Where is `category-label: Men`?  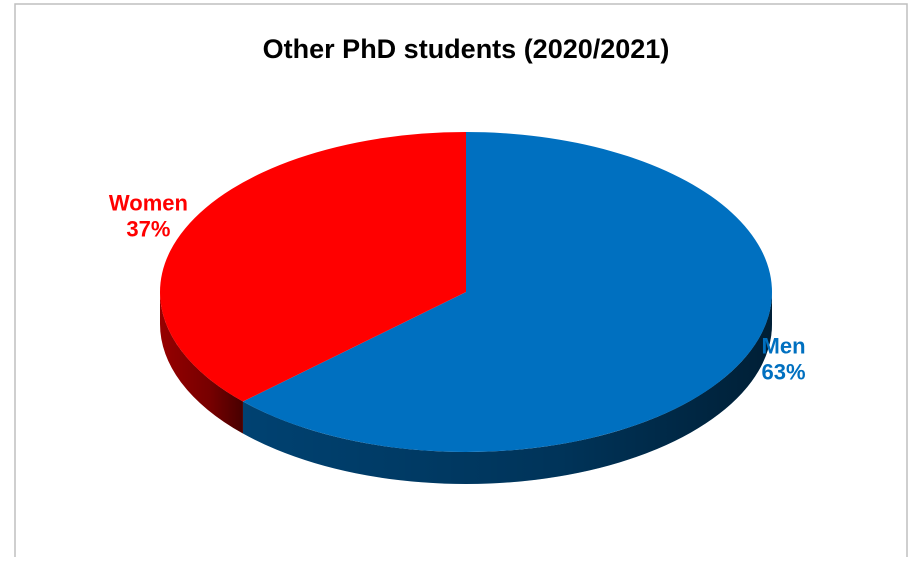
category-label: Men is located at coordinates (784, 345).